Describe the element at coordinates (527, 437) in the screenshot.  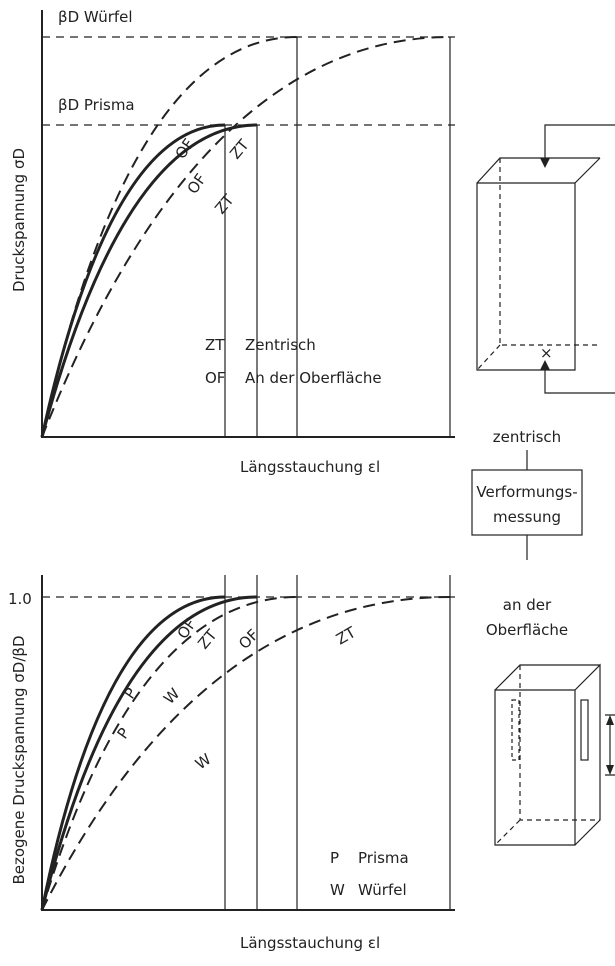
I see `label: zentrisch` at that location.